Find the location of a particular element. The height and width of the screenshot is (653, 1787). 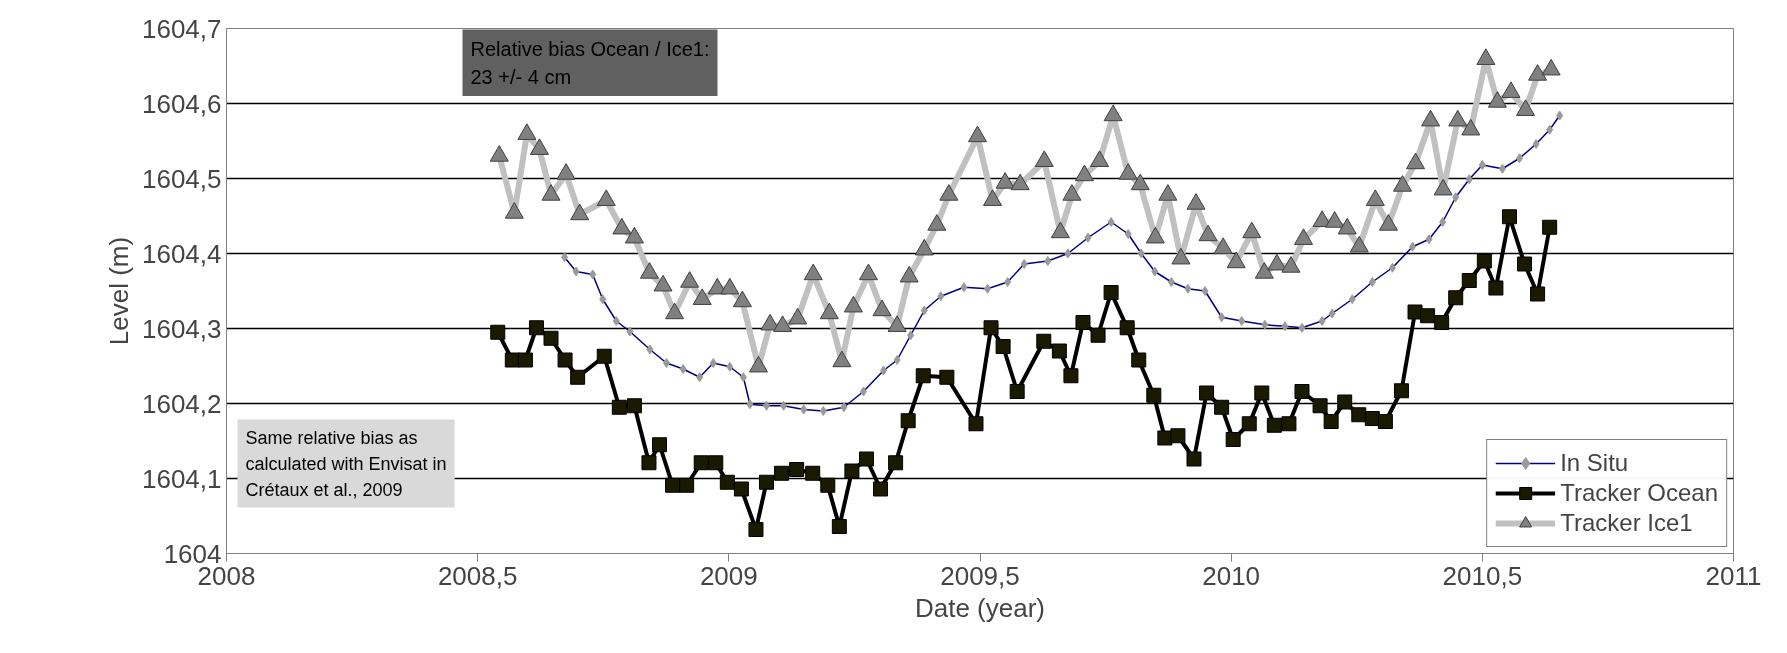

y-axis-title: Level (m) is located at coordinates (118, 291).